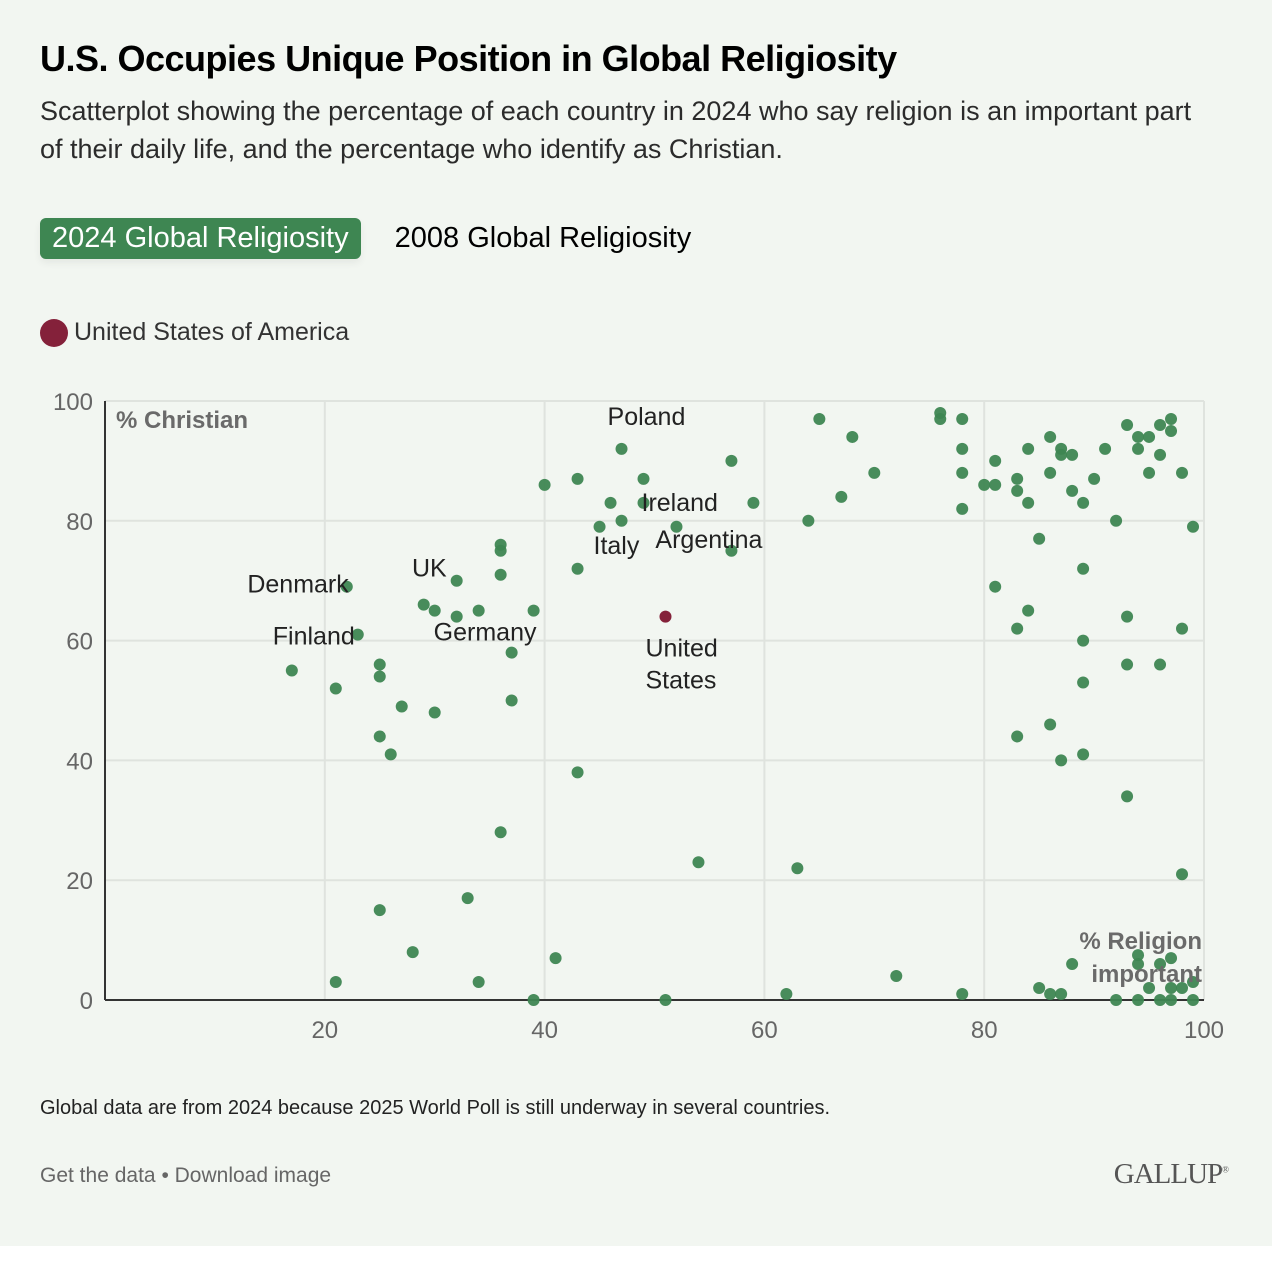 The height and width of the screenshot is (1262, 1272). What do you see at coordinates (54, 332) in the screenshot?
I see `legend-marker-icon` at bounding box center [54, 332].